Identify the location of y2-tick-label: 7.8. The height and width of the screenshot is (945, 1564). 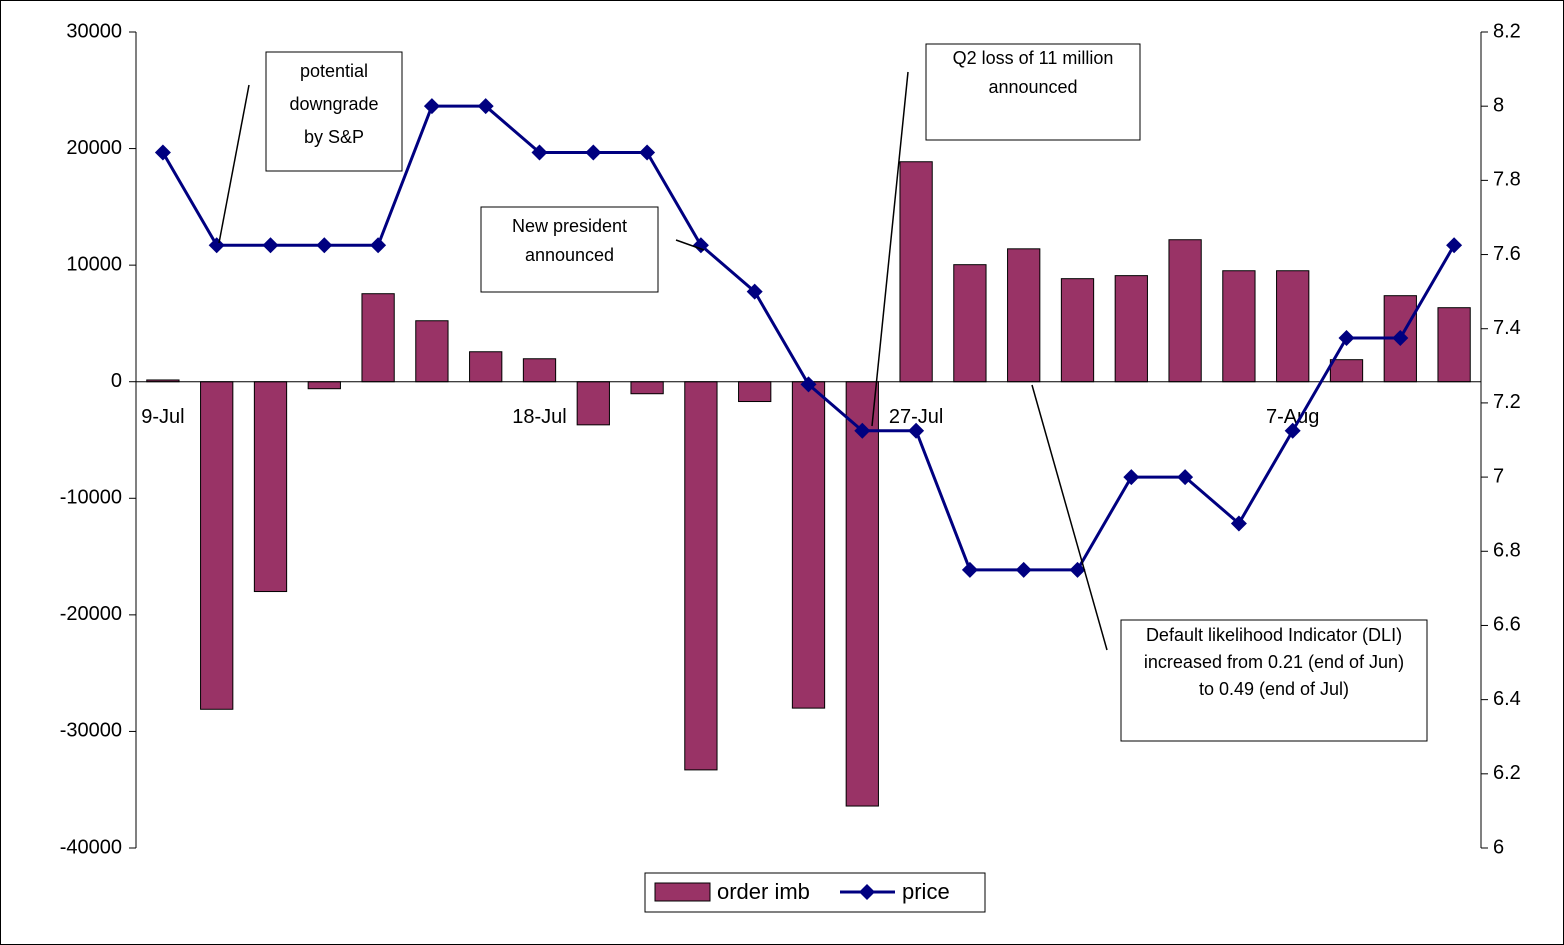
(1507, 180).